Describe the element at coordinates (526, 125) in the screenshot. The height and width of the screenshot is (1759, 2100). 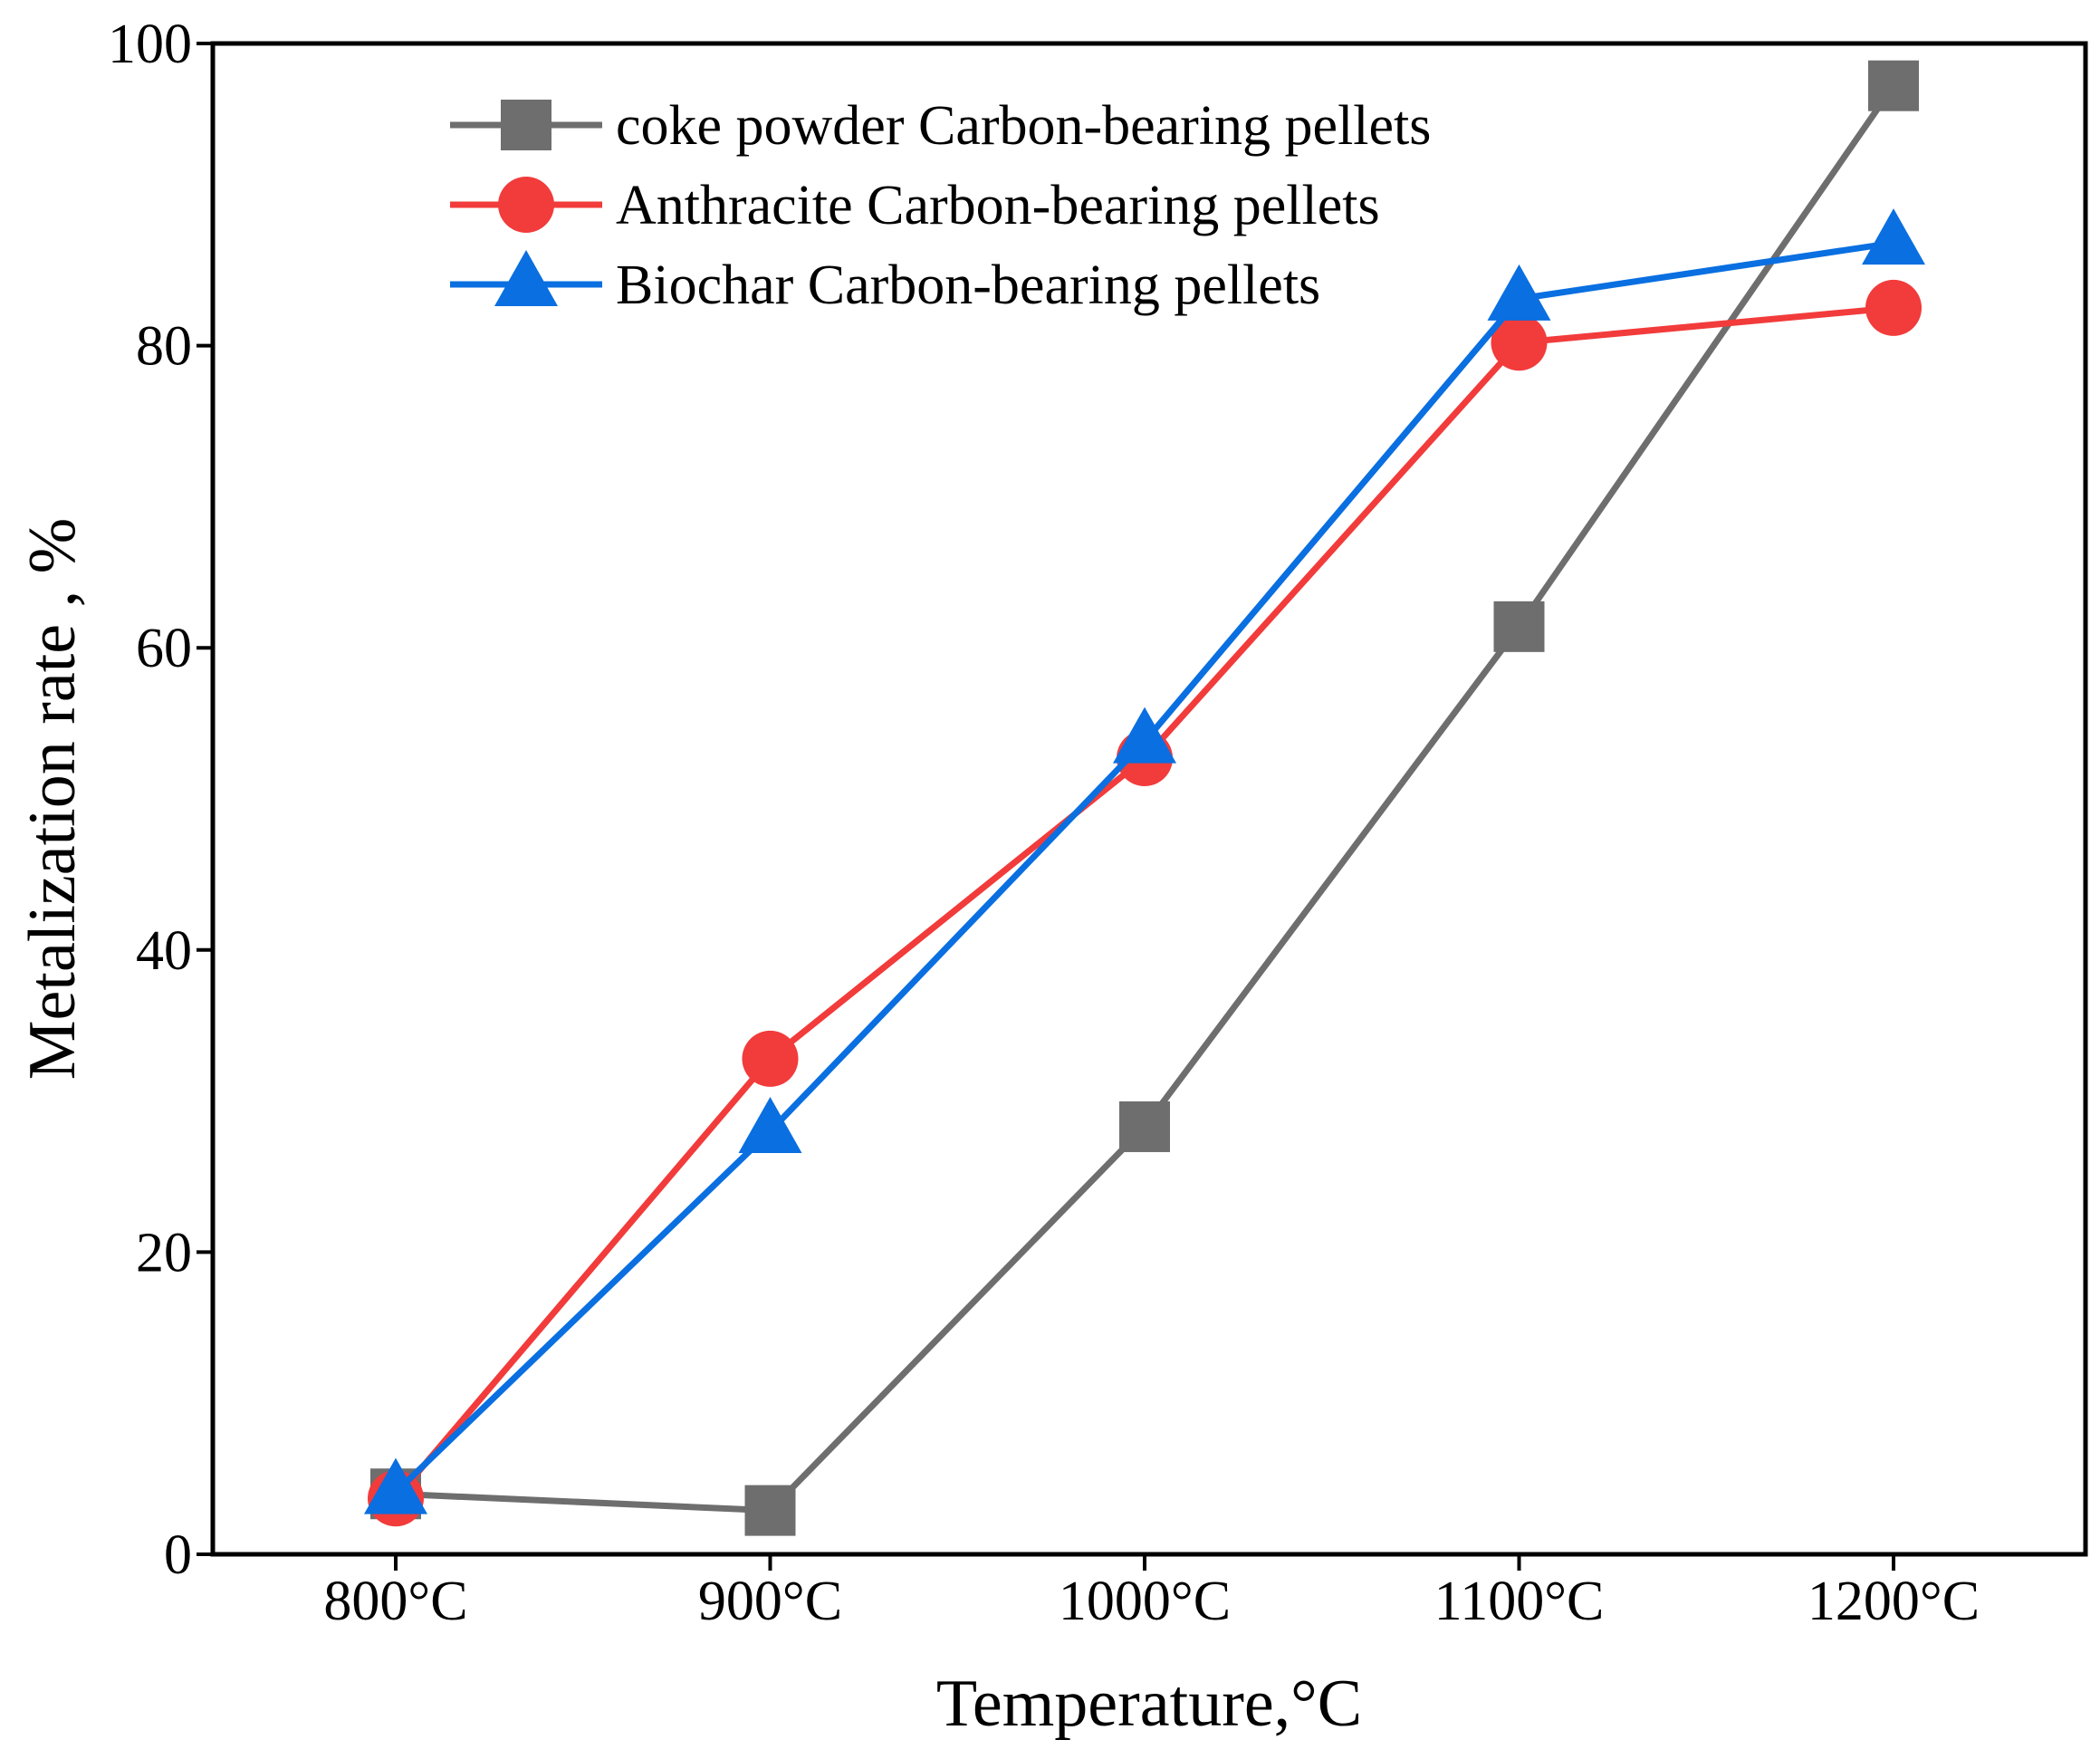
I see `legend-marker-square` at that location.